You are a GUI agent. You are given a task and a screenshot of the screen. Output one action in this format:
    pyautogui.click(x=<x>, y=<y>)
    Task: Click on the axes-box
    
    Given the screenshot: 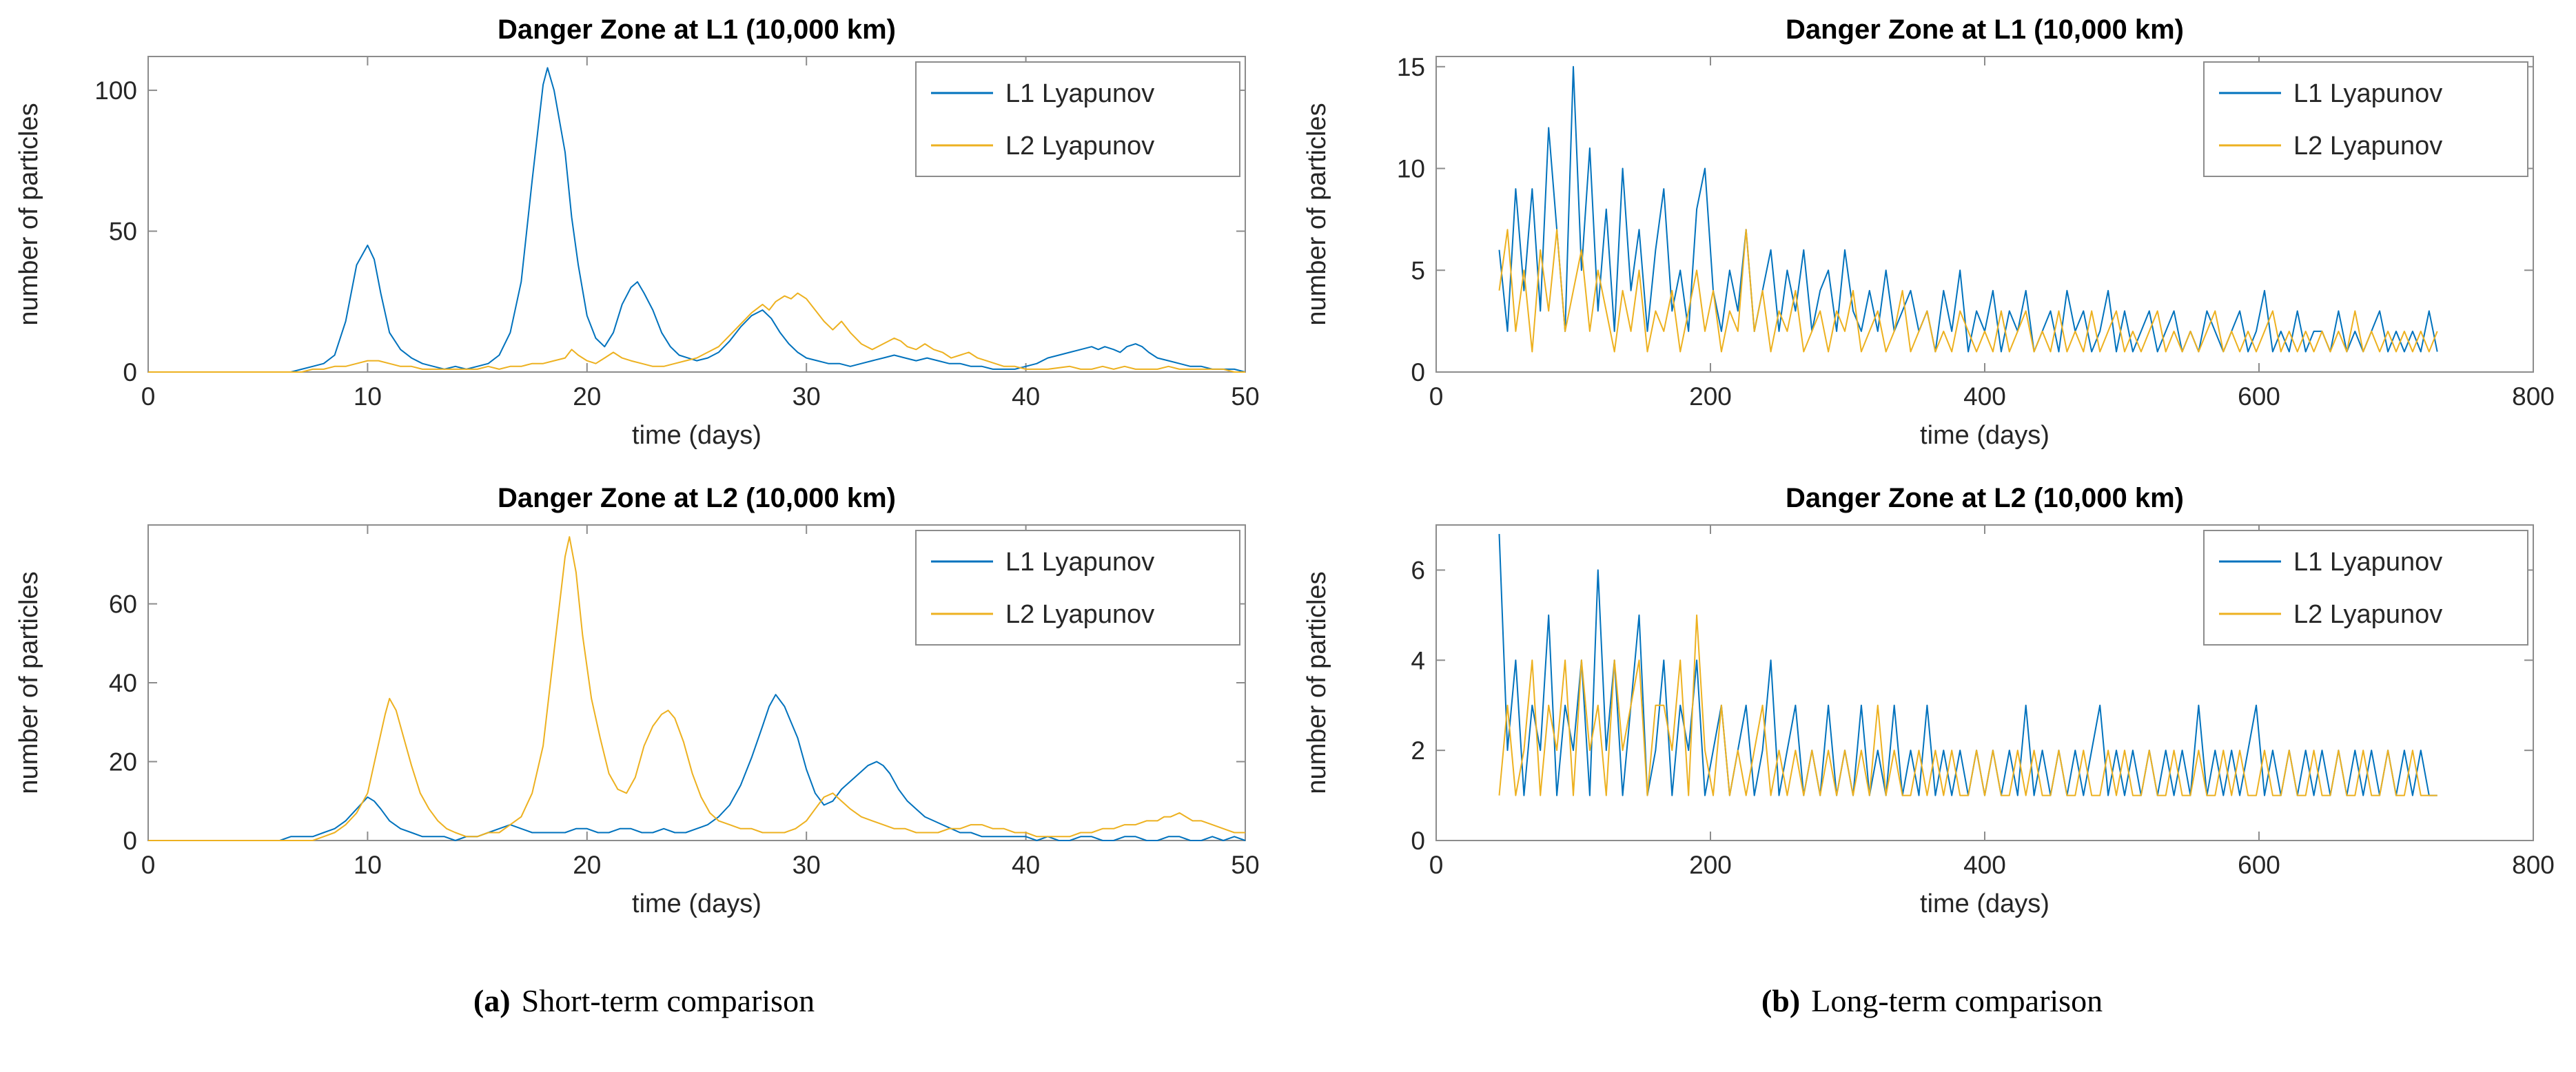 What is the action you would take?
    pyautogui.click(x=696, y=214)
    